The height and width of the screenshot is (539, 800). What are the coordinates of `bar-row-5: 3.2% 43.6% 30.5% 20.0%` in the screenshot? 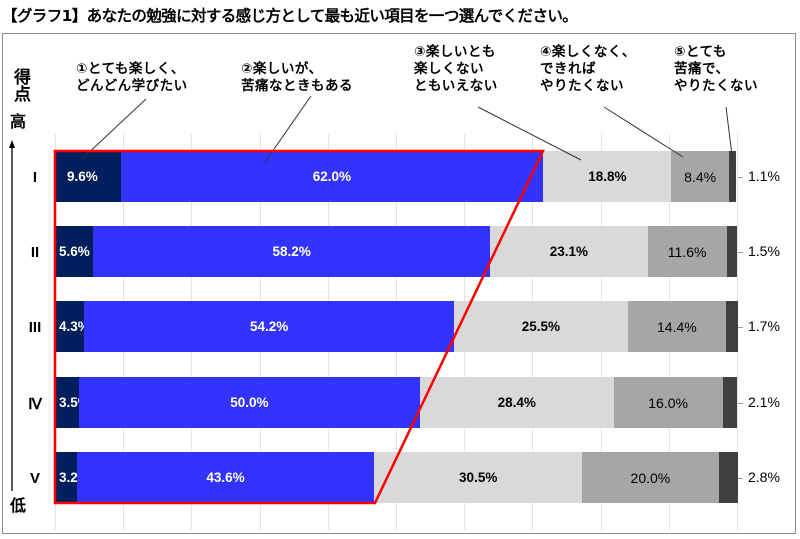 It's located at (396, 477).